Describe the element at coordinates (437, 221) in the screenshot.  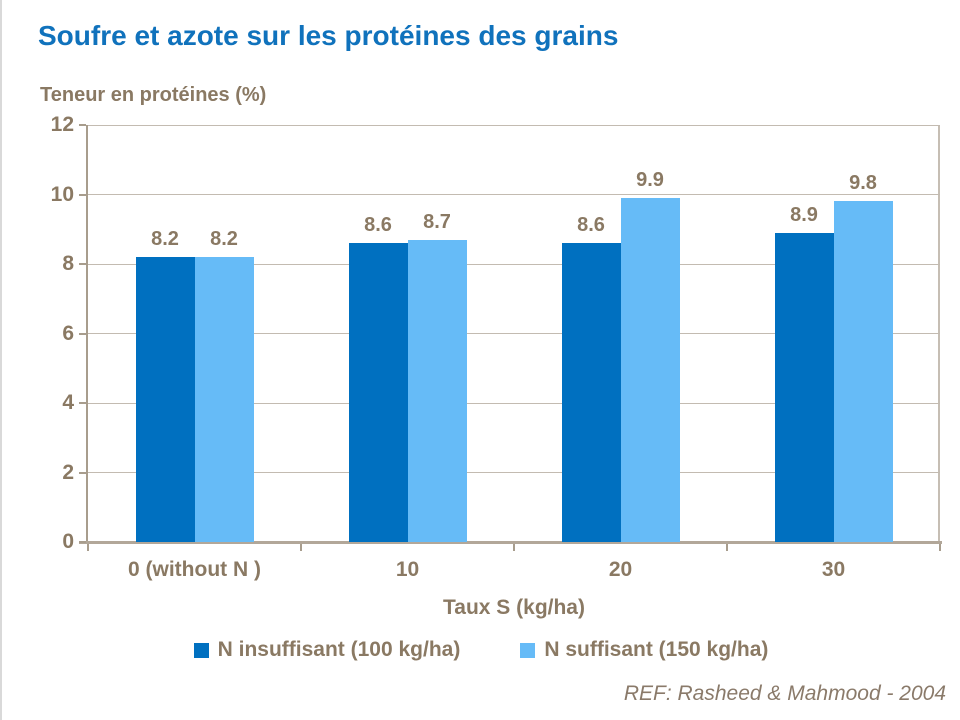
I see `bar-value-label: 8.7` at that location.